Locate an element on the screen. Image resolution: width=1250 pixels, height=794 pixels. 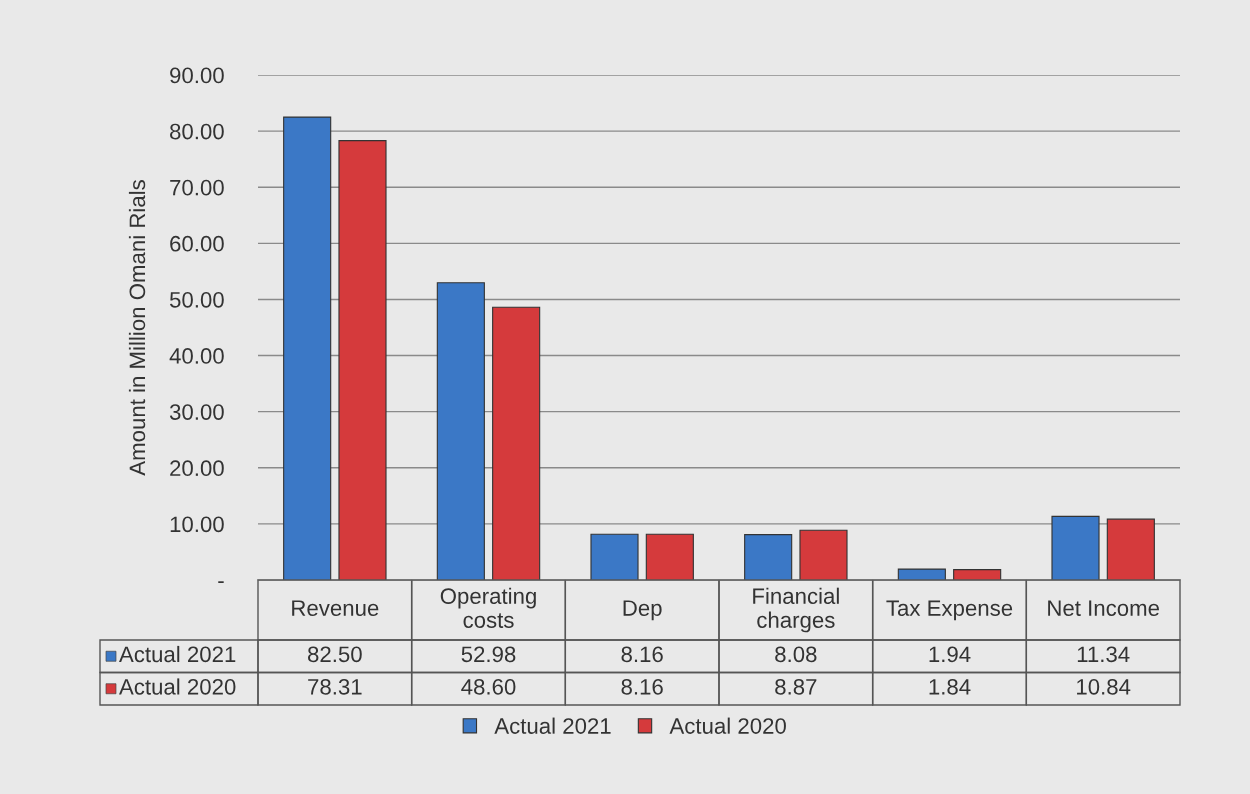
data-label: 1.94 is located at coordinates (950, 654).